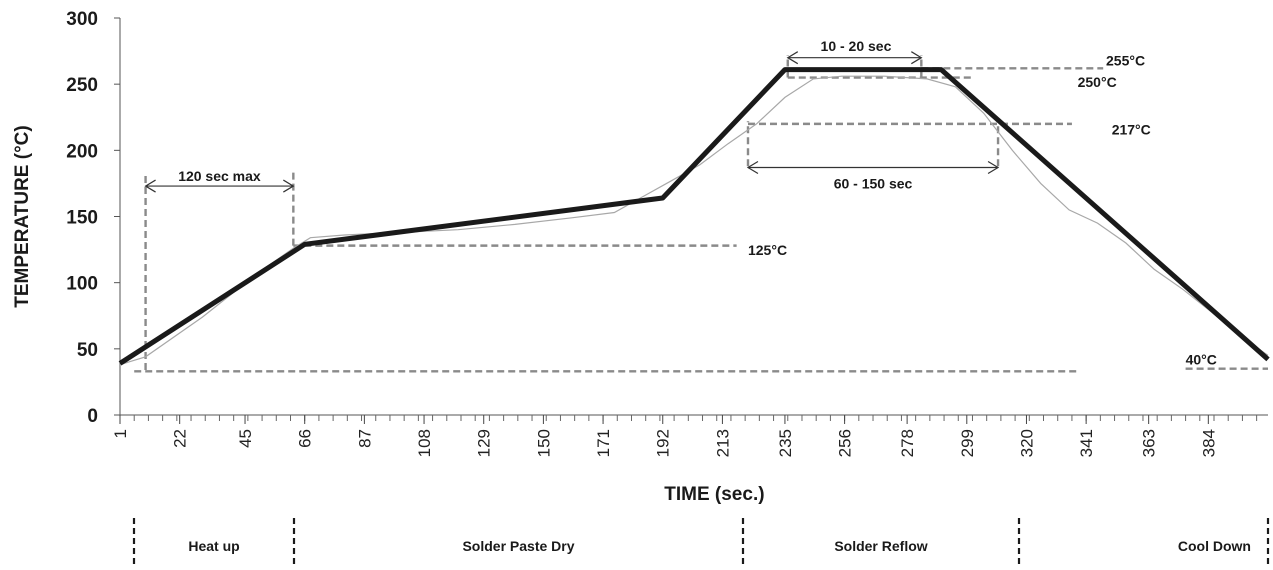 The height and width of the screenshot is (570, 1273). I want to click on x-tick-label: 1, so click(120, 433).